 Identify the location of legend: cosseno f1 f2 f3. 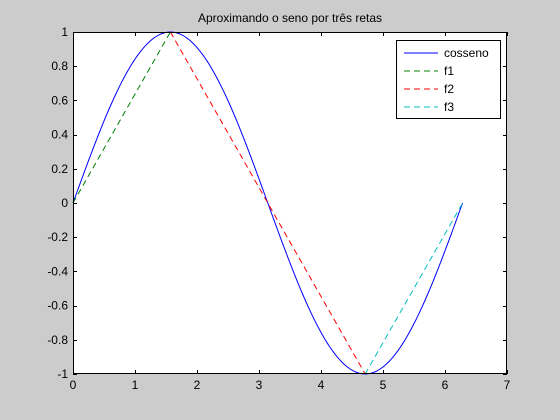
(448, 79).